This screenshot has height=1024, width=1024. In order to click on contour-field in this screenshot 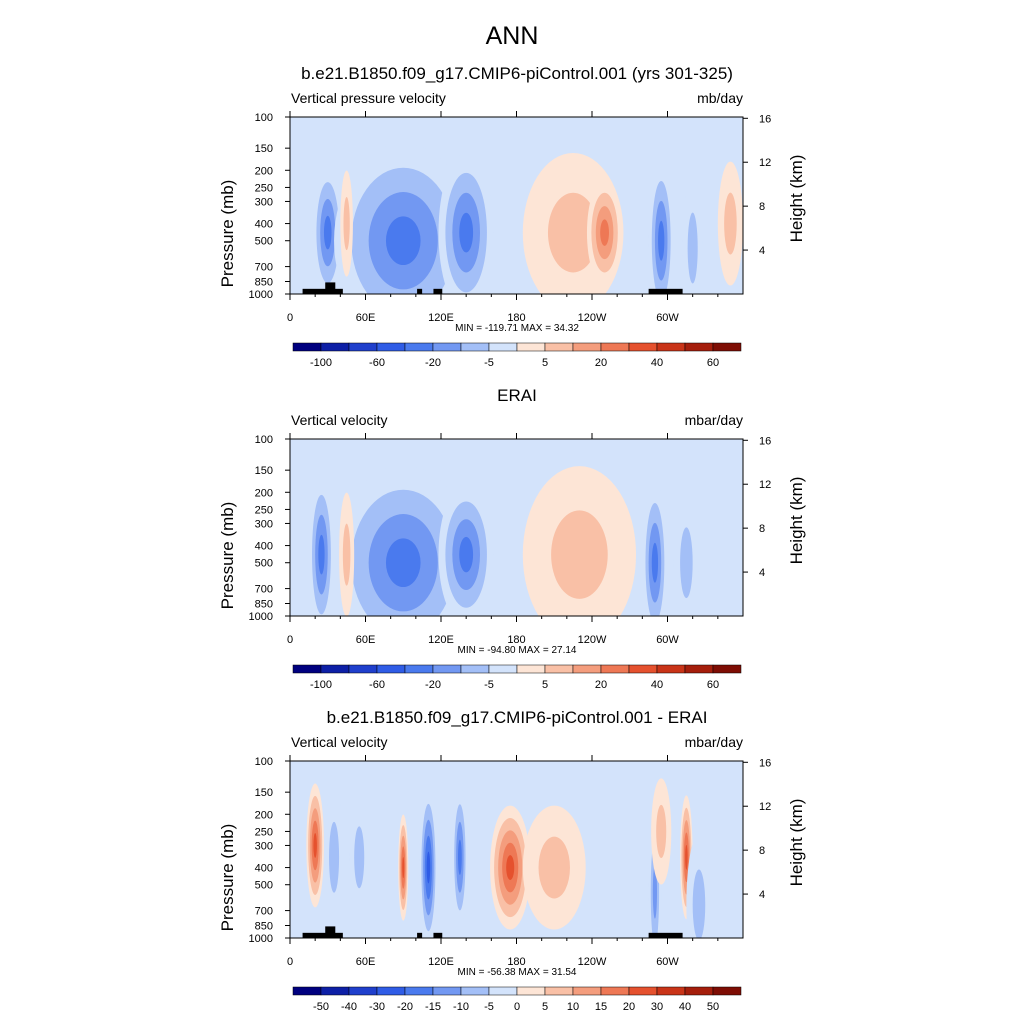, I will do `click(507, 858)`.